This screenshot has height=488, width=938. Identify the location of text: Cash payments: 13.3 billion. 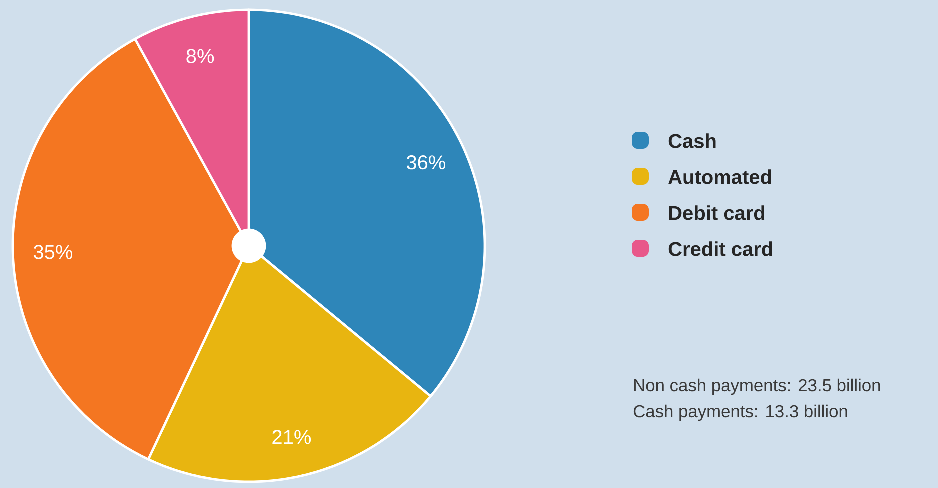
(741, 413).